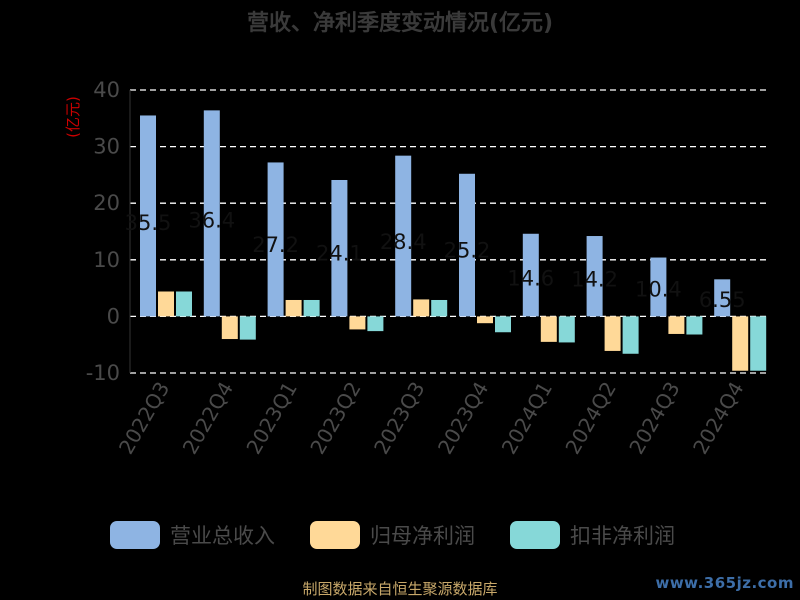  What do you see at coordinates (654, 418) in the screenshot?
I see `x-tick-label: 2024Q3` at bounding box center [654, 418].